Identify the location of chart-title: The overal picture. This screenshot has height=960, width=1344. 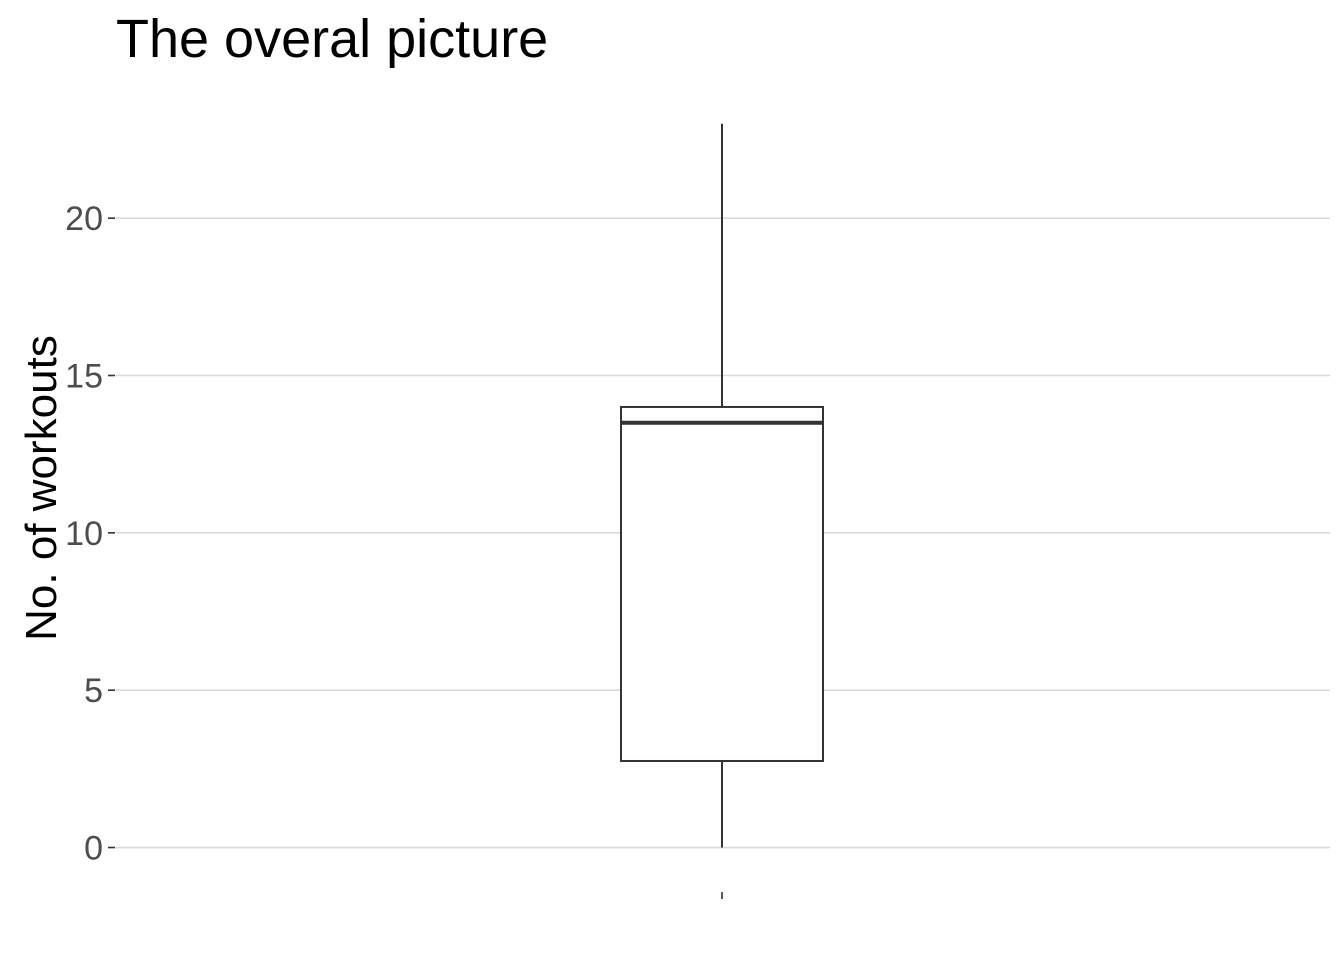
(332, 39).